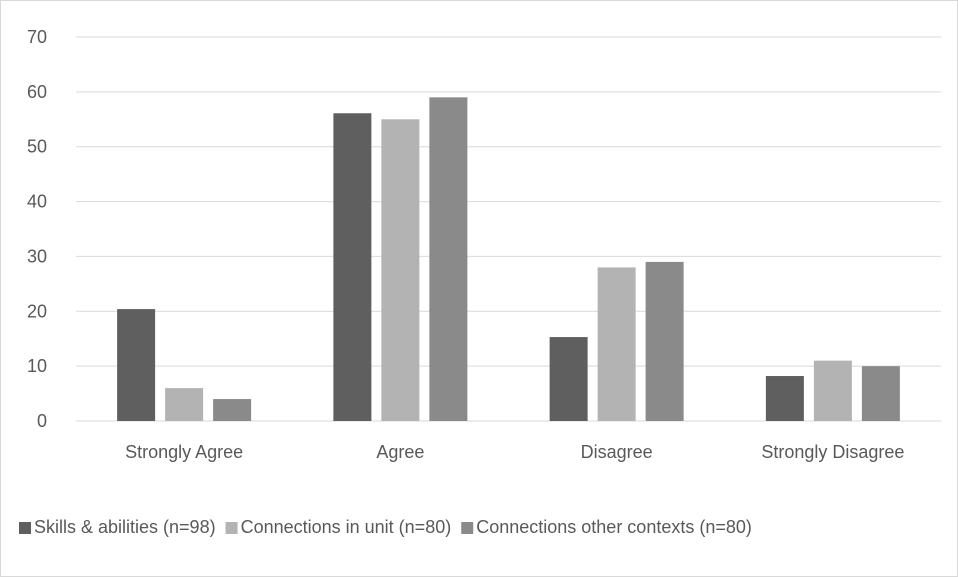 The width and height of the screenshot is (958, 577). I want to click on y-tick-label: 40, so click(37, 202).